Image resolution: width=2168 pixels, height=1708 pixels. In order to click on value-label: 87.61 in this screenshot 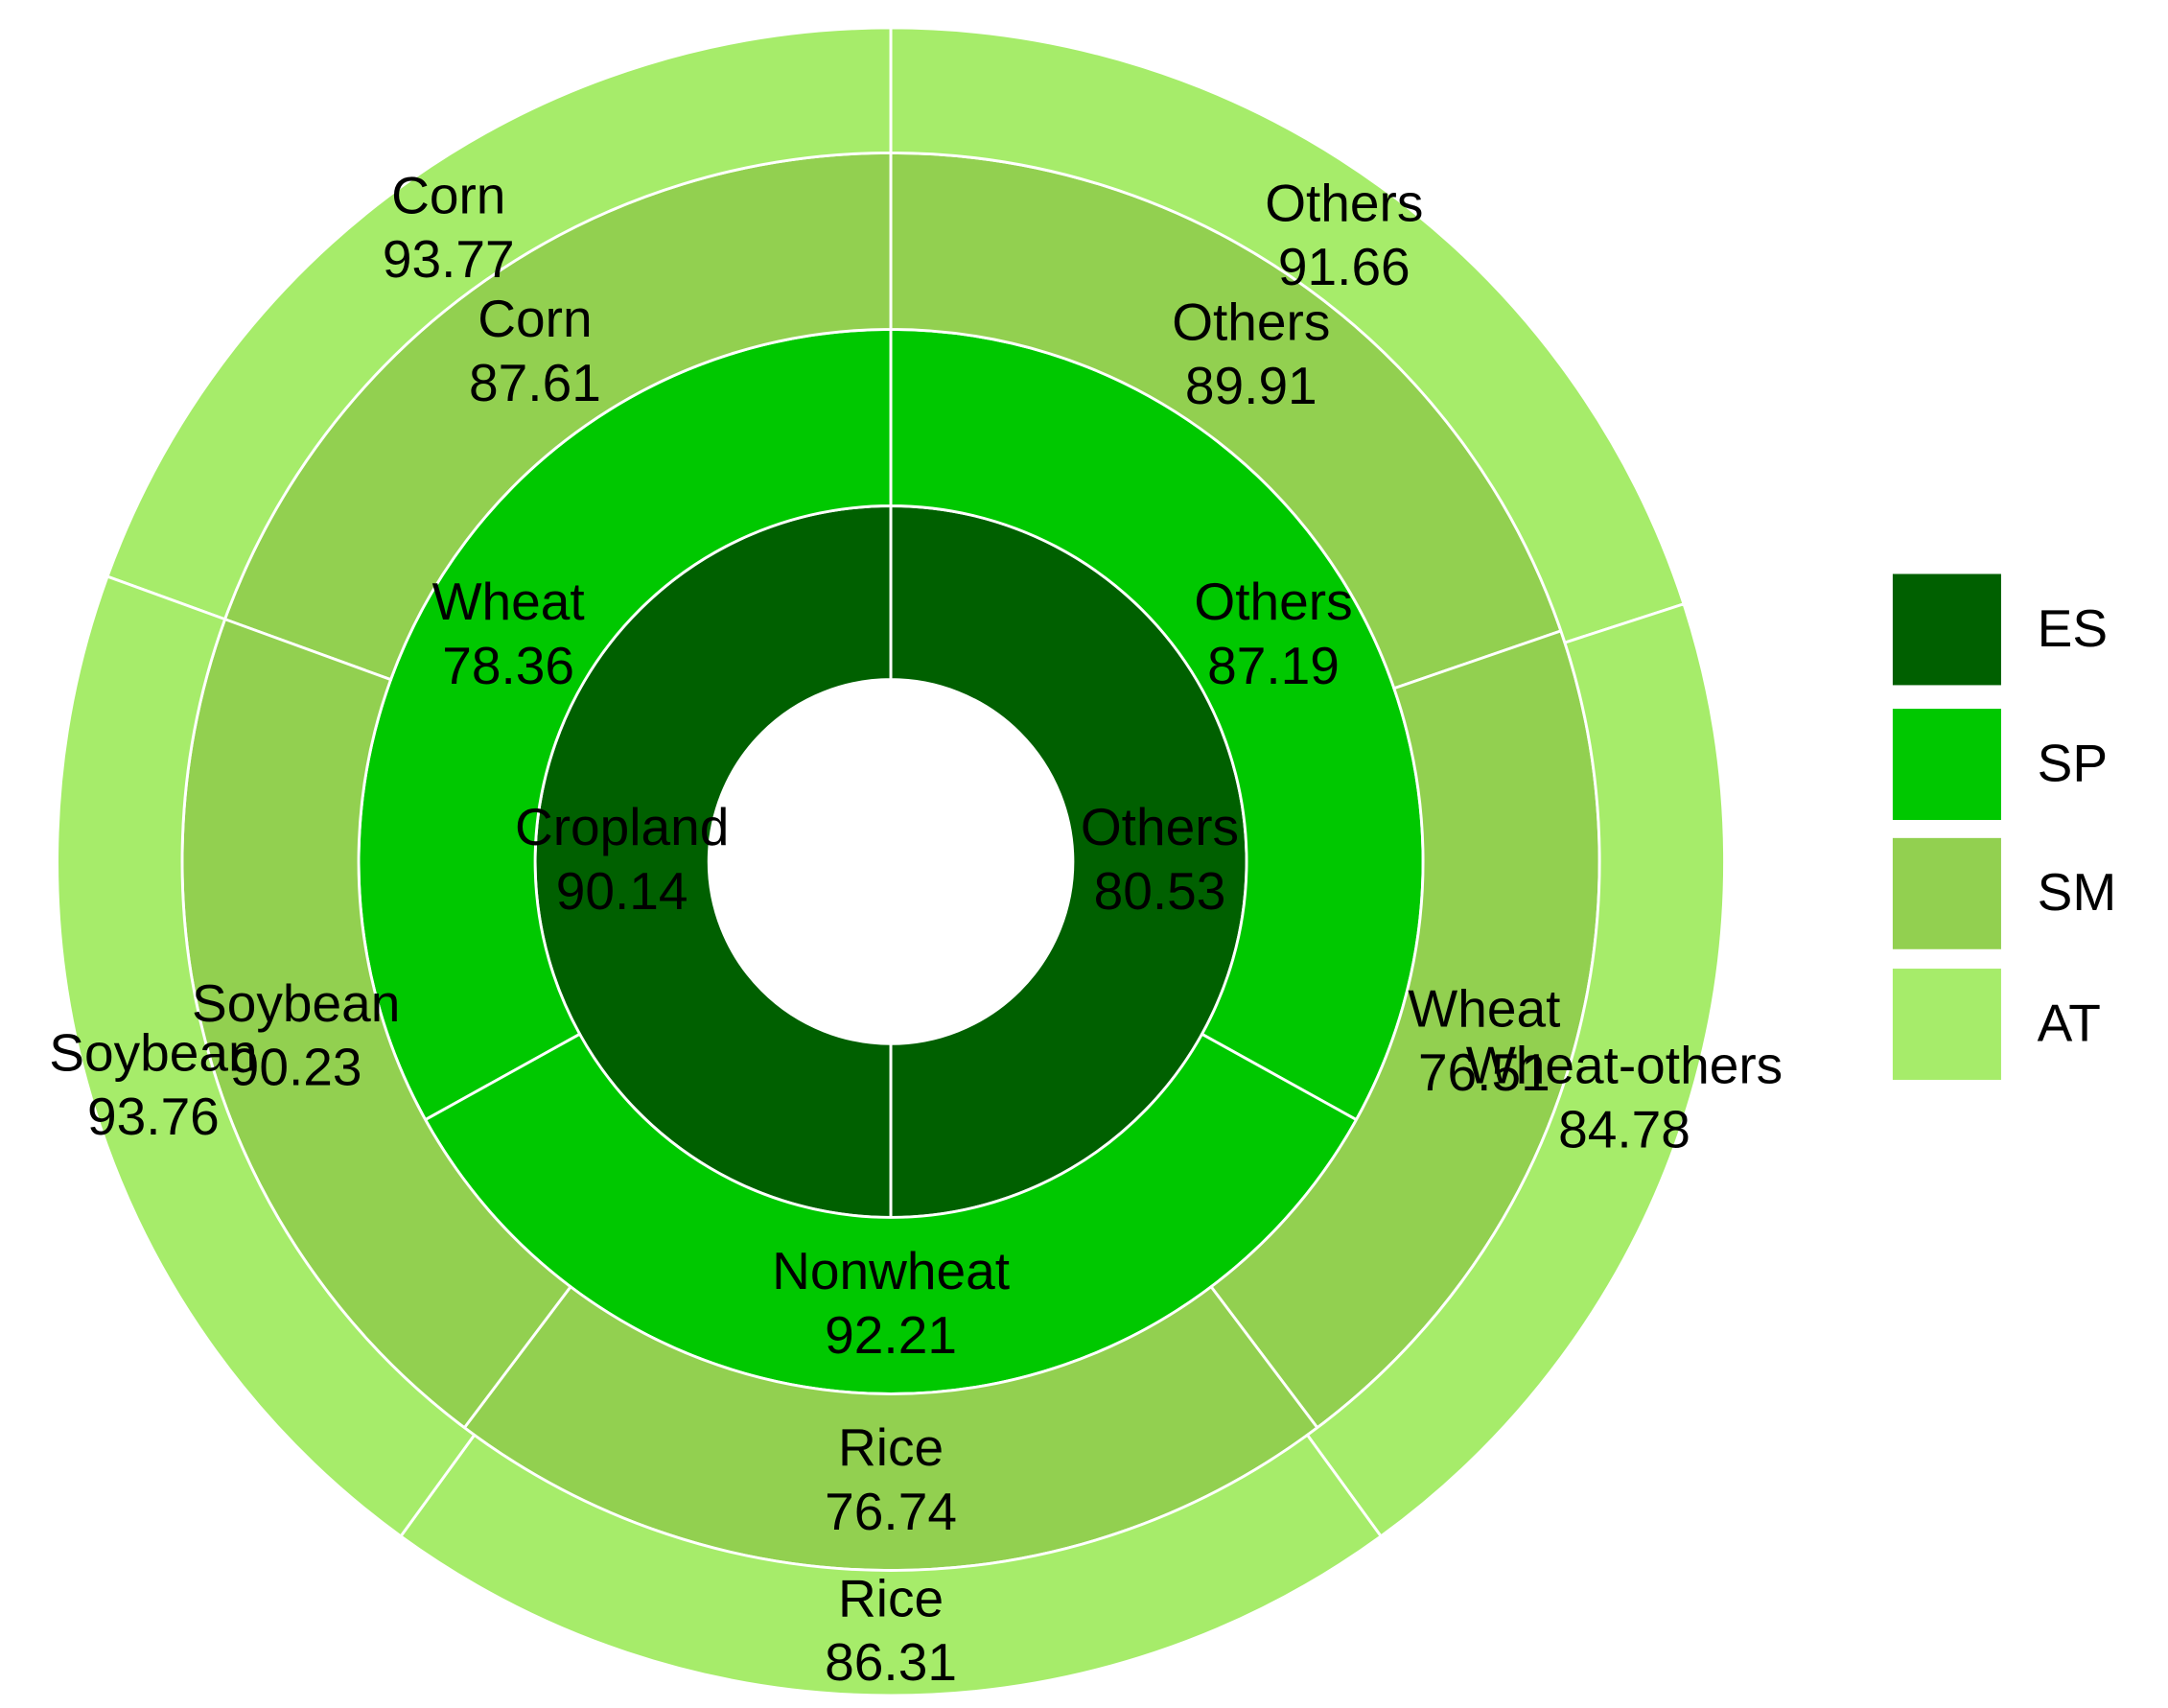, I will do `click(535, 383)`.